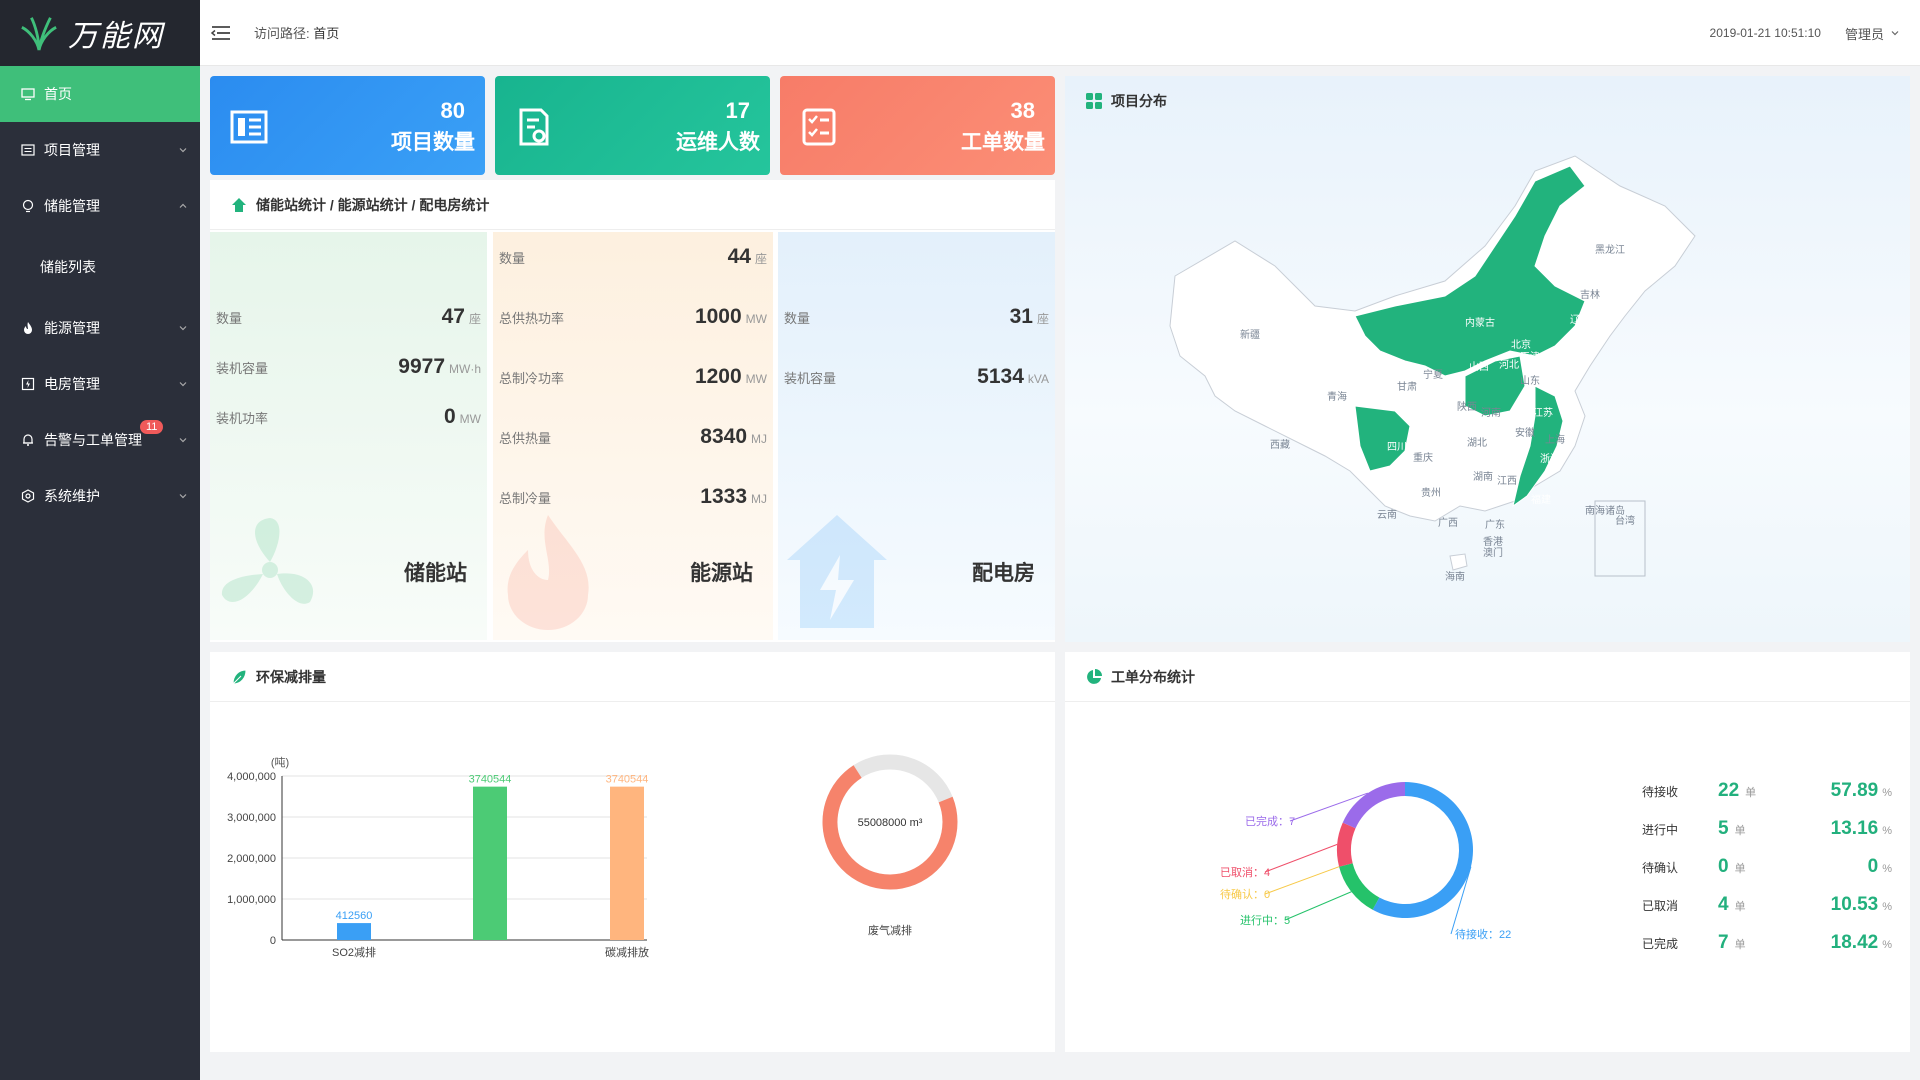 The height and width of the screenshot is (1080, 1920). I want to click on sidebar-item-energy: 能源管理, so click(100, 328).